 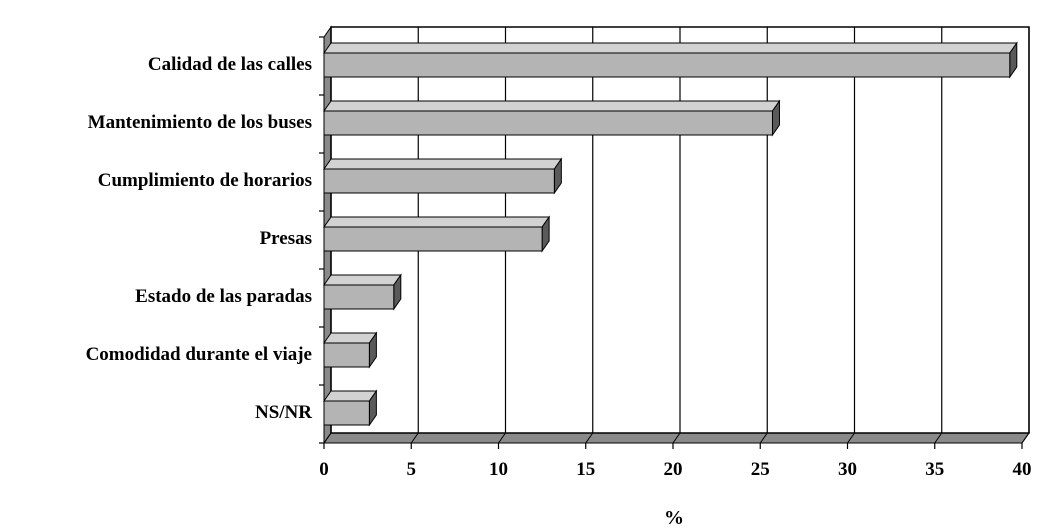 I want to click on x-tick-label: 35, so click(x=934, y=469).